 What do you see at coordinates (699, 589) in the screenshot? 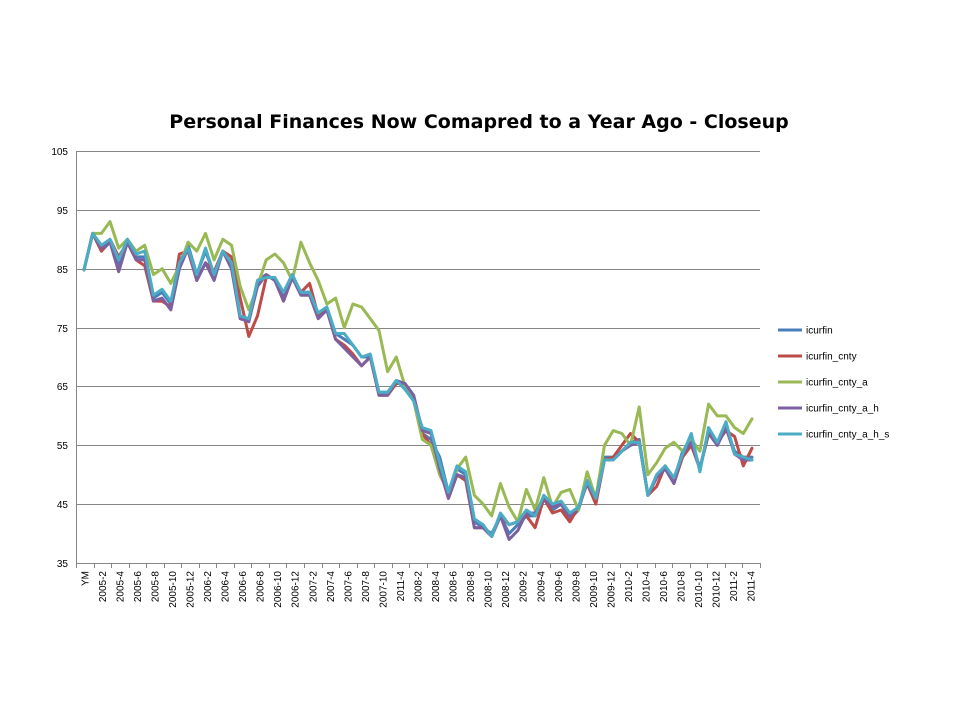
I see `x-tick-label: 2010-10` at bounding box center [699, 589].